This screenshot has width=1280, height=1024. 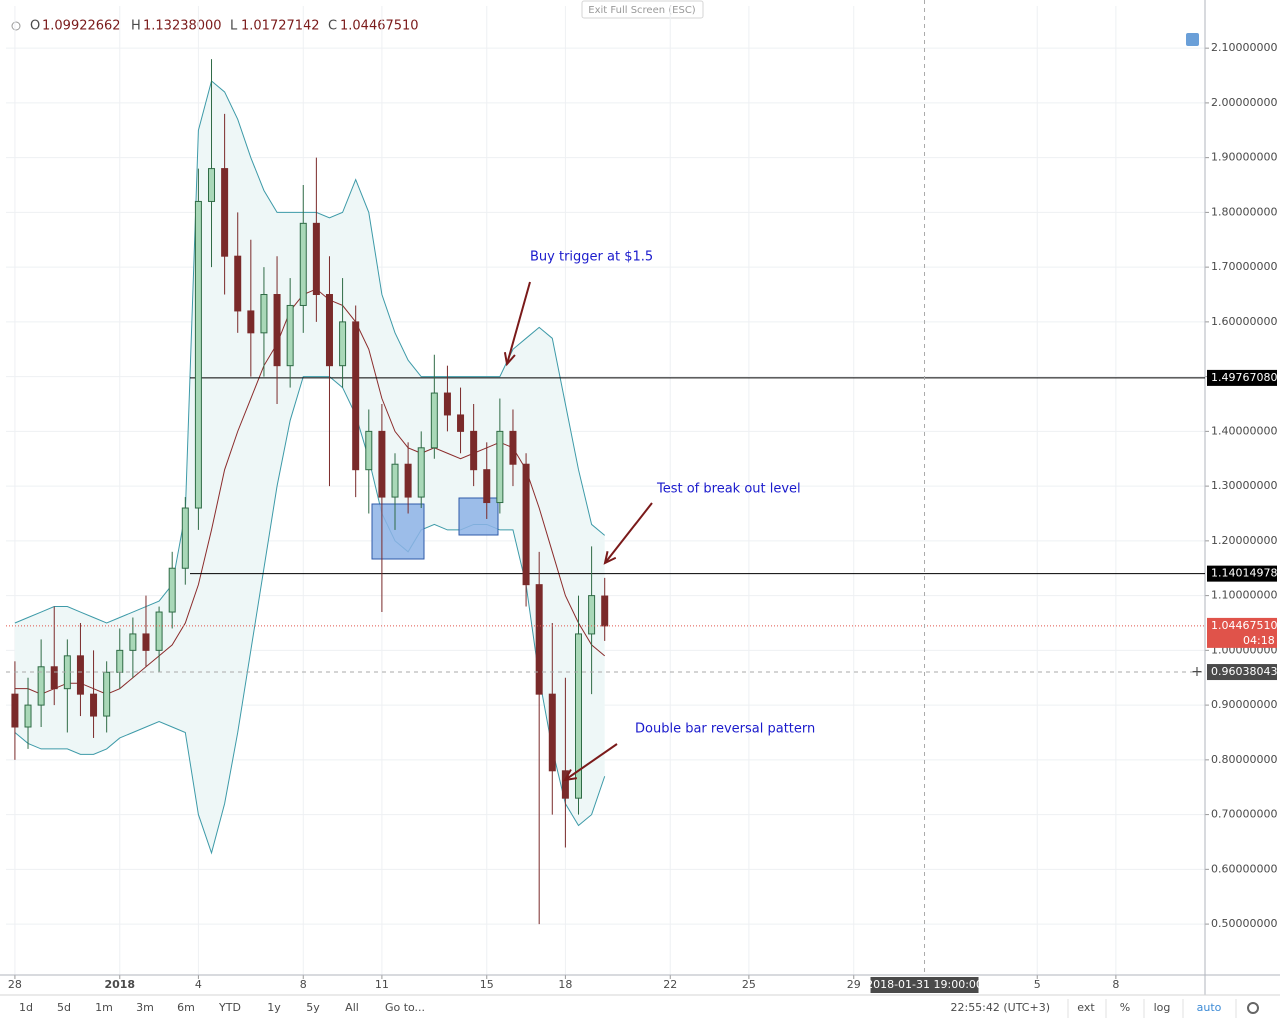 I want to click on y-tick-label: 0.60000000, so click(x=1244, y=868).